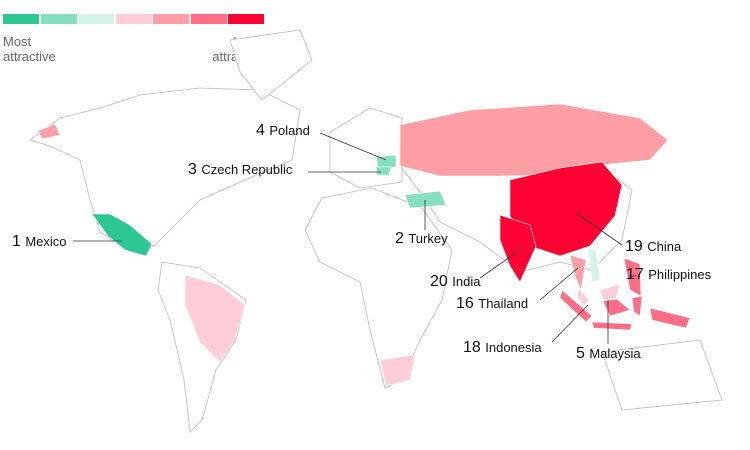  I want to click on india, so click(518, 248).